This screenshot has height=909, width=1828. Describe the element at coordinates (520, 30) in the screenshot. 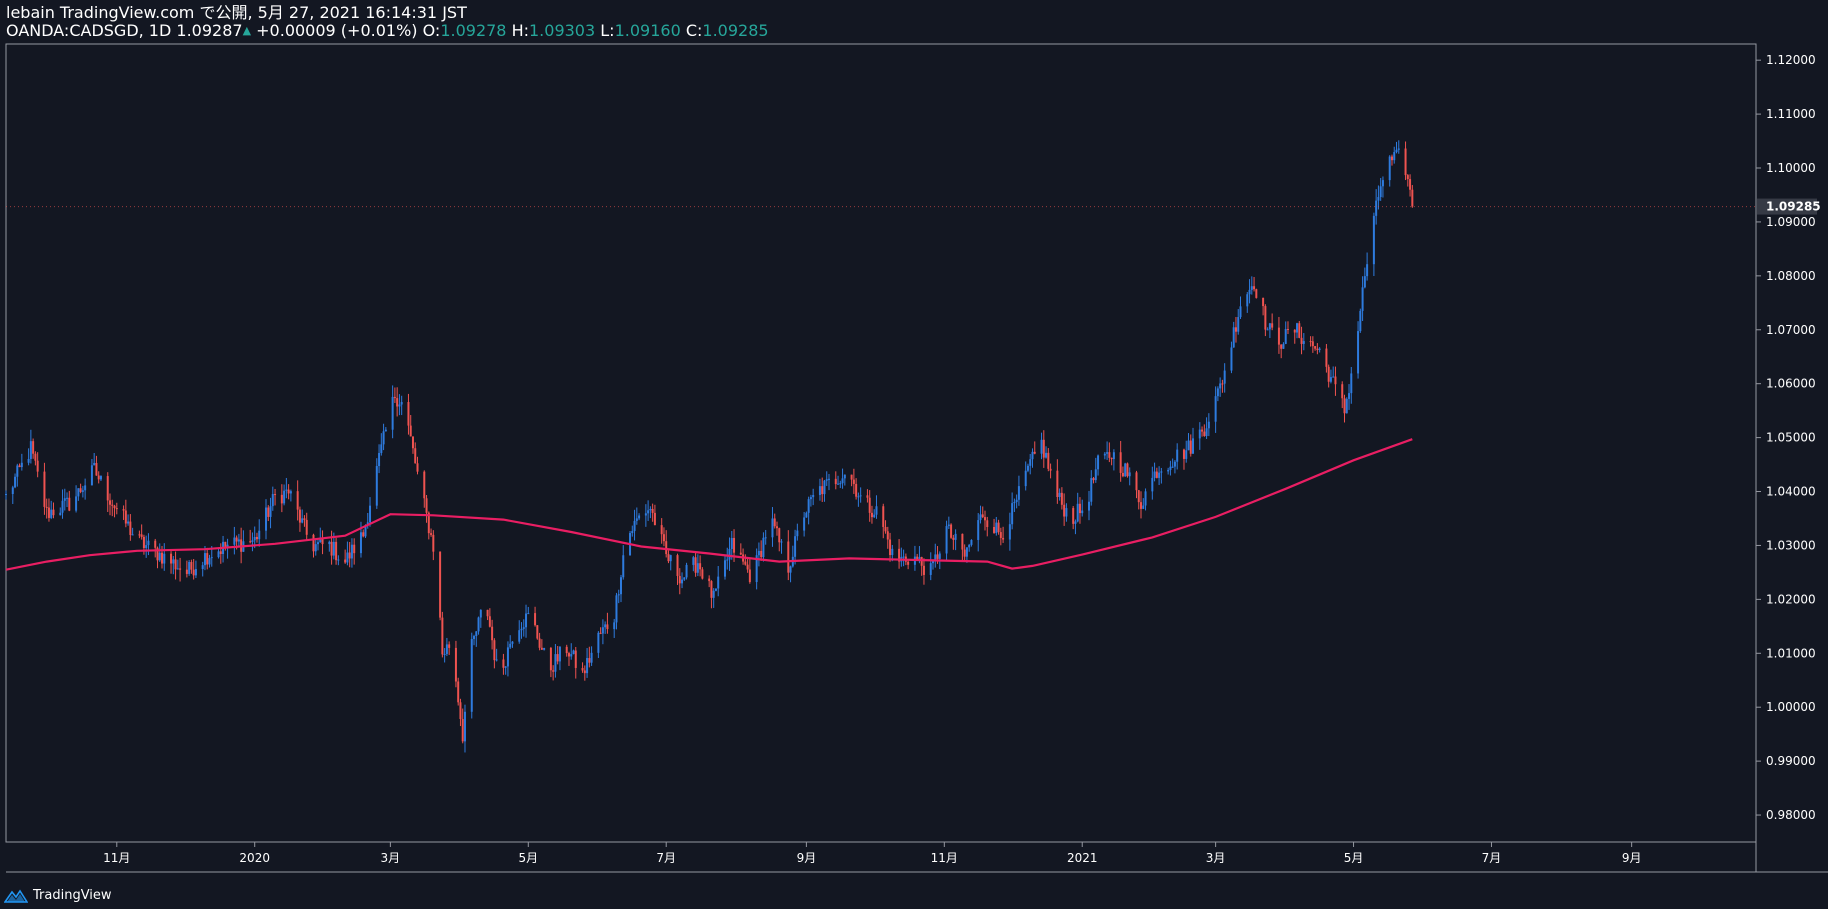

I see `high-label: H:` at that location.